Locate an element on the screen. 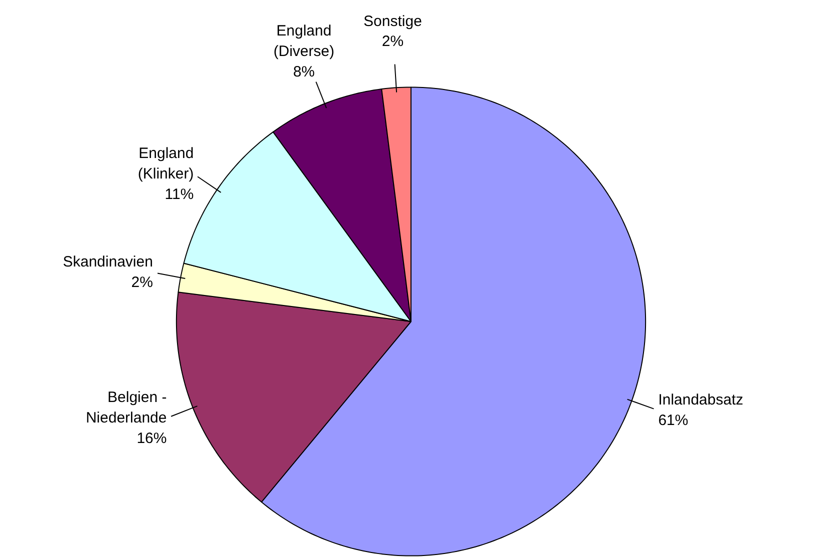 Image resolution: width=821 pixels, height=560 pixels. slice-label: Inlandabsatz is located at coordinates (701, 400).